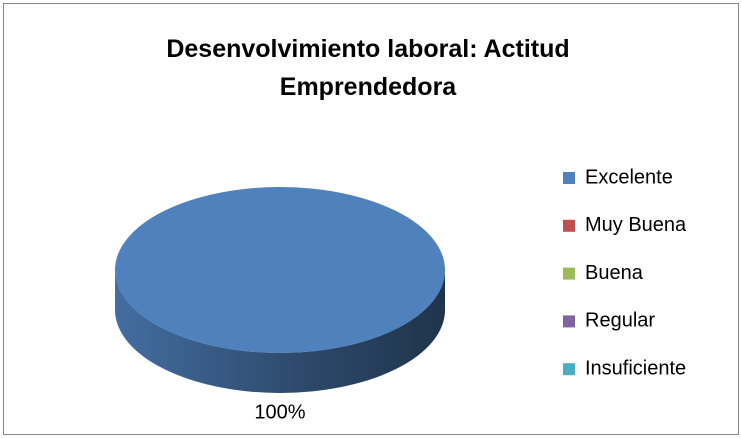  I want to click on legend-label: Excelente, so click(629, 177).